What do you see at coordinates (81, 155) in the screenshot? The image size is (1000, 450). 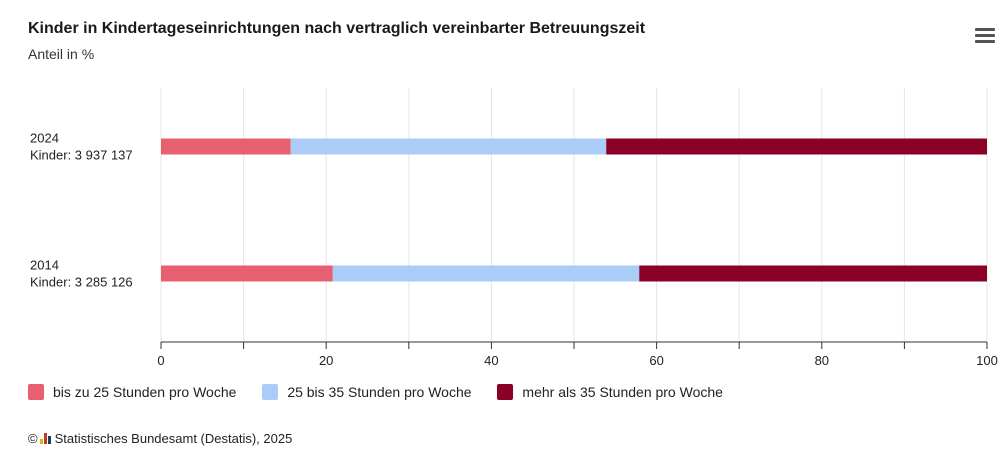 I see `category-label-count: Kinder: 3 937 137` at bounding box center [81, 155].